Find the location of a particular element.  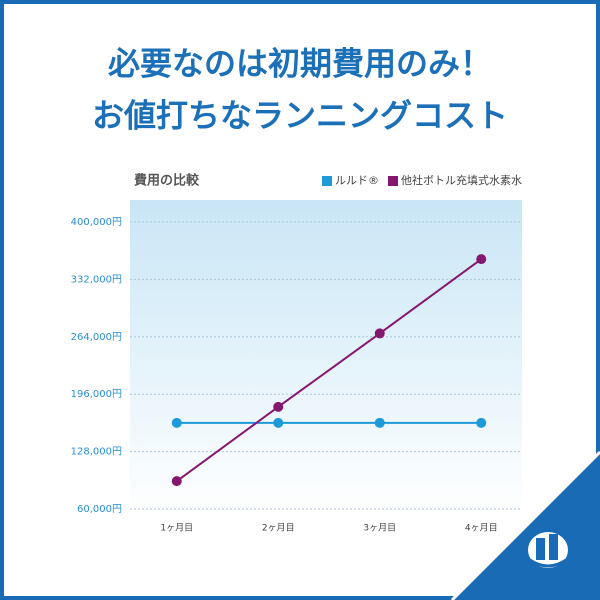

corner-stripe is located at coordinates (525, 525).